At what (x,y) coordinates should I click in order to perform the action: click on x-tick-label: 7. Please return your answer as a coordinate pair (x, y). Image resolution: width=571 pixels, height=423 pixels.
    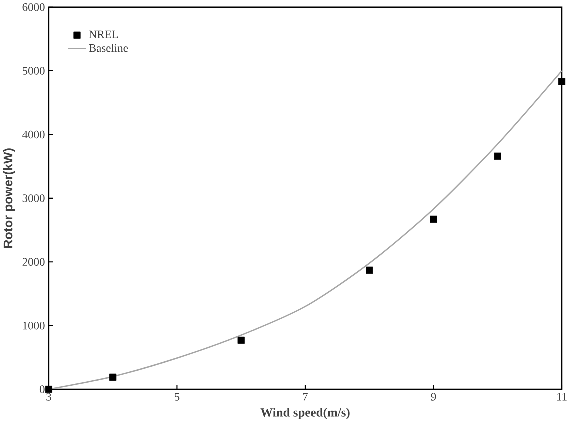
    Looking at the image, I should click on (305, 397).